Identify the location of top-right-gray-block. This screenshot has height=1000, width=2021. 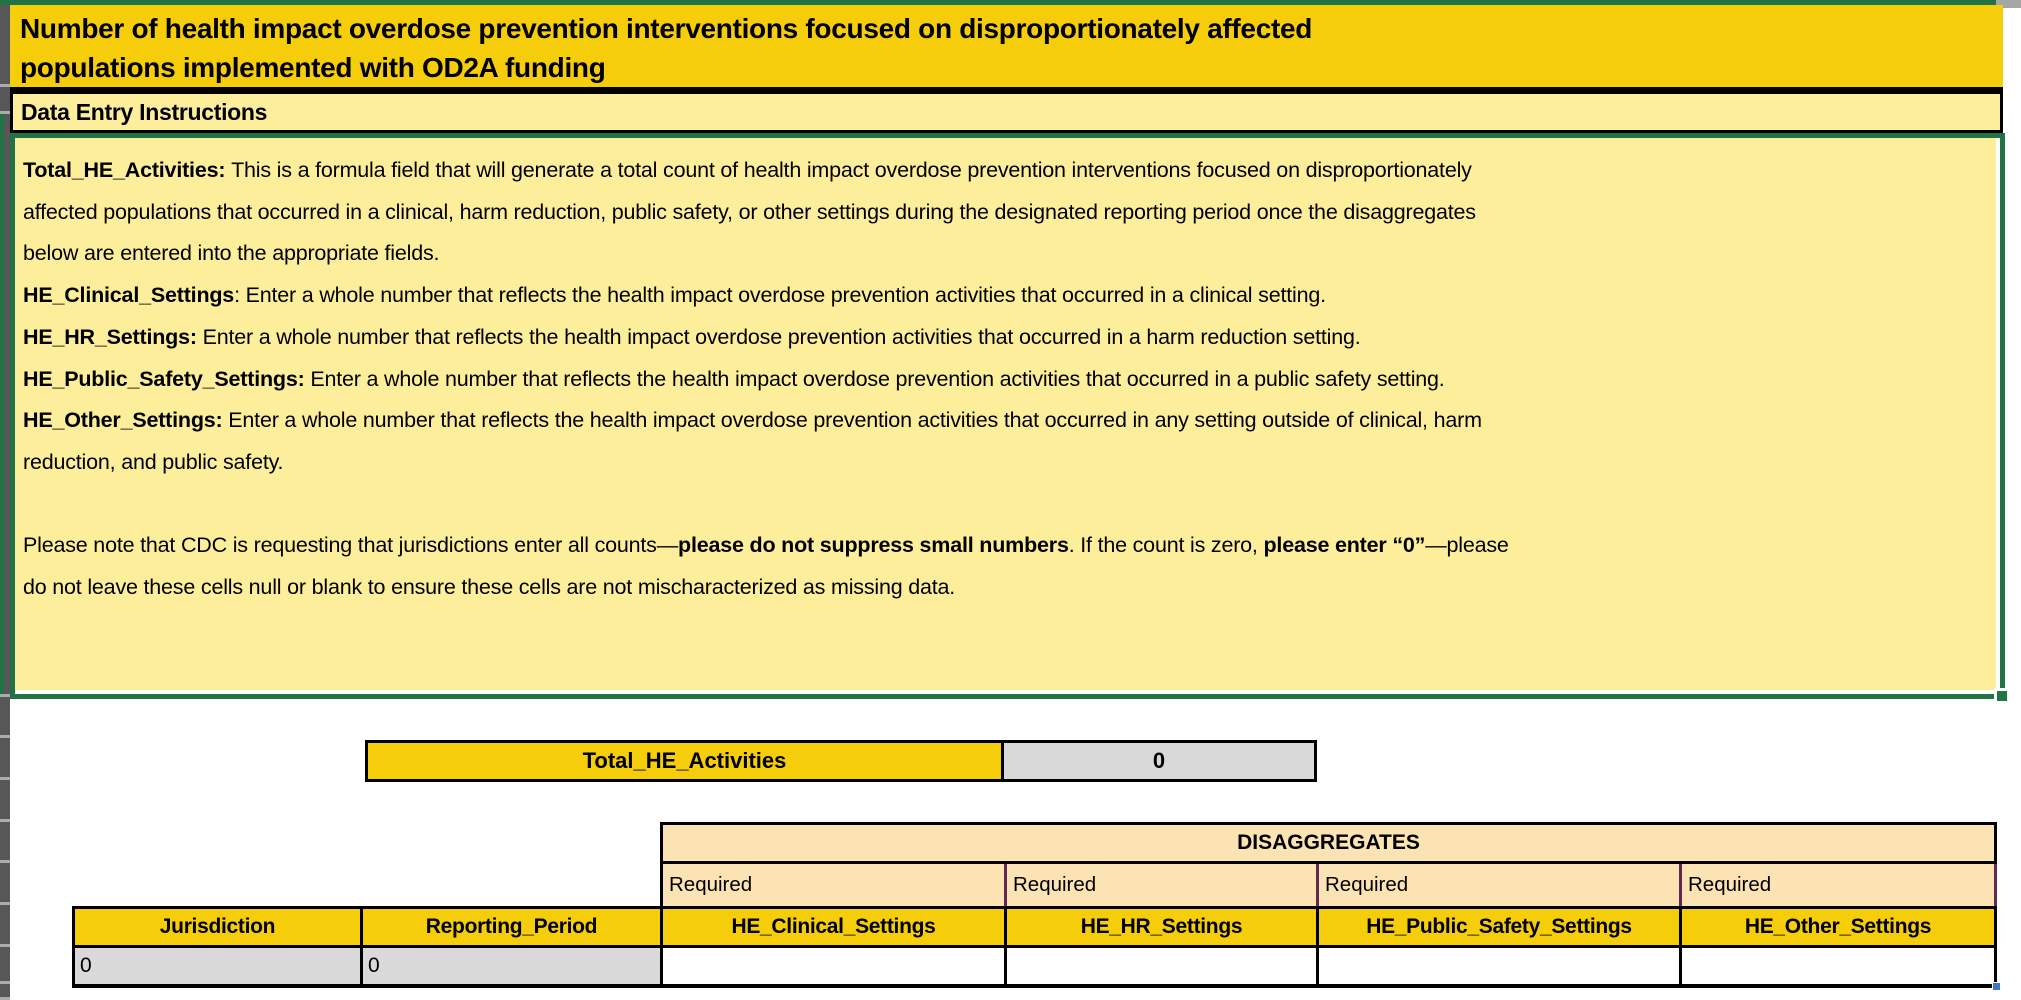
(2008, 4).